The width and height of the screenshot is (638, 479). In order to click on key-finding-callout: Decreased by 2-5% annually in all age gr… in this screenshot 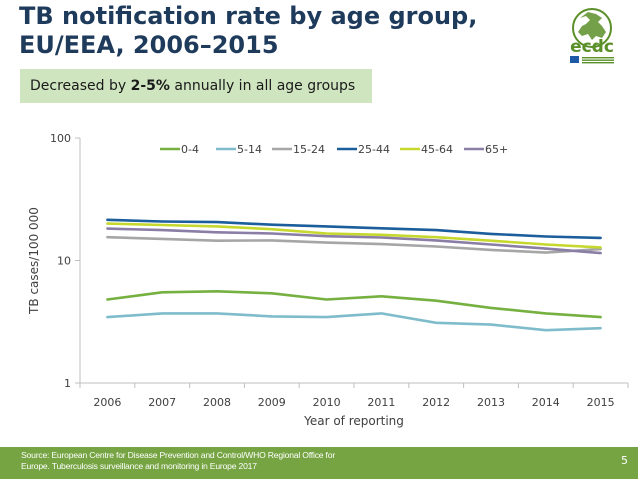, I will do `click(196, 86)`.